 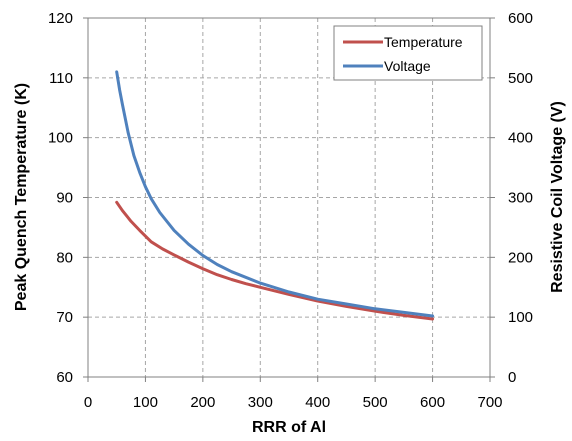 What do you see at coordinates (520, 257) in the screenshot?
I see `y-right-tick-label: 200` at bounding box center [520, 257].